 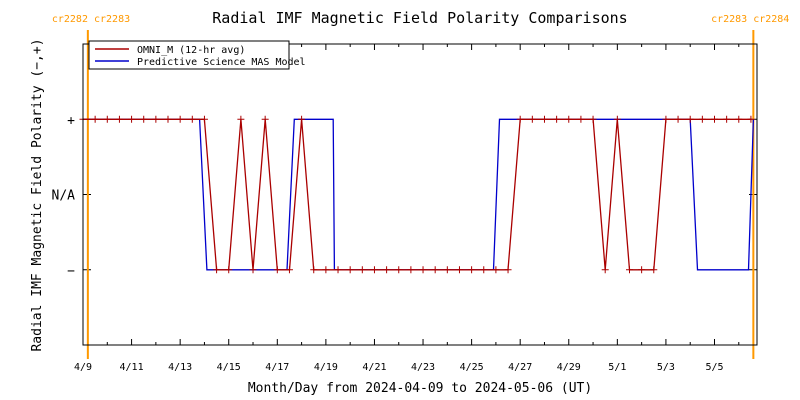 I want to click on x-tick-label: 4/27, so click(x=520, y=367).